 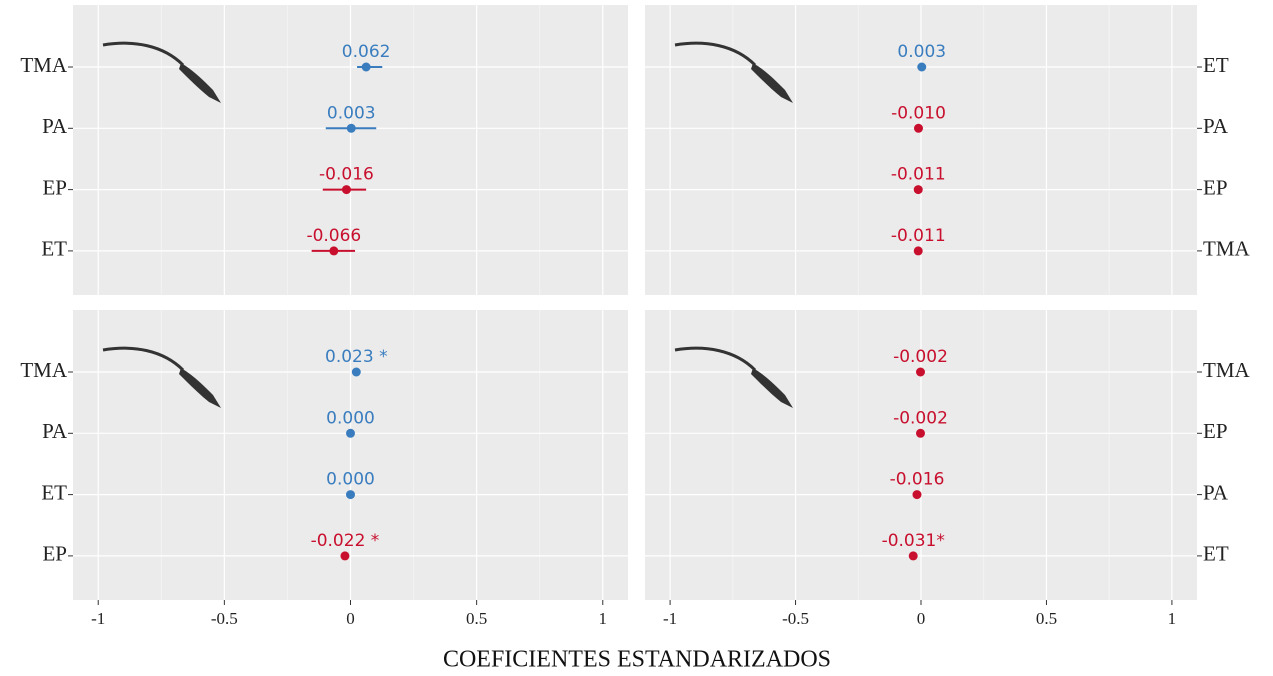 What do you see at coordinates (345, 541) in the screenshot?
I see `value-label: -0.022 *` at bounding box center [345, 541].